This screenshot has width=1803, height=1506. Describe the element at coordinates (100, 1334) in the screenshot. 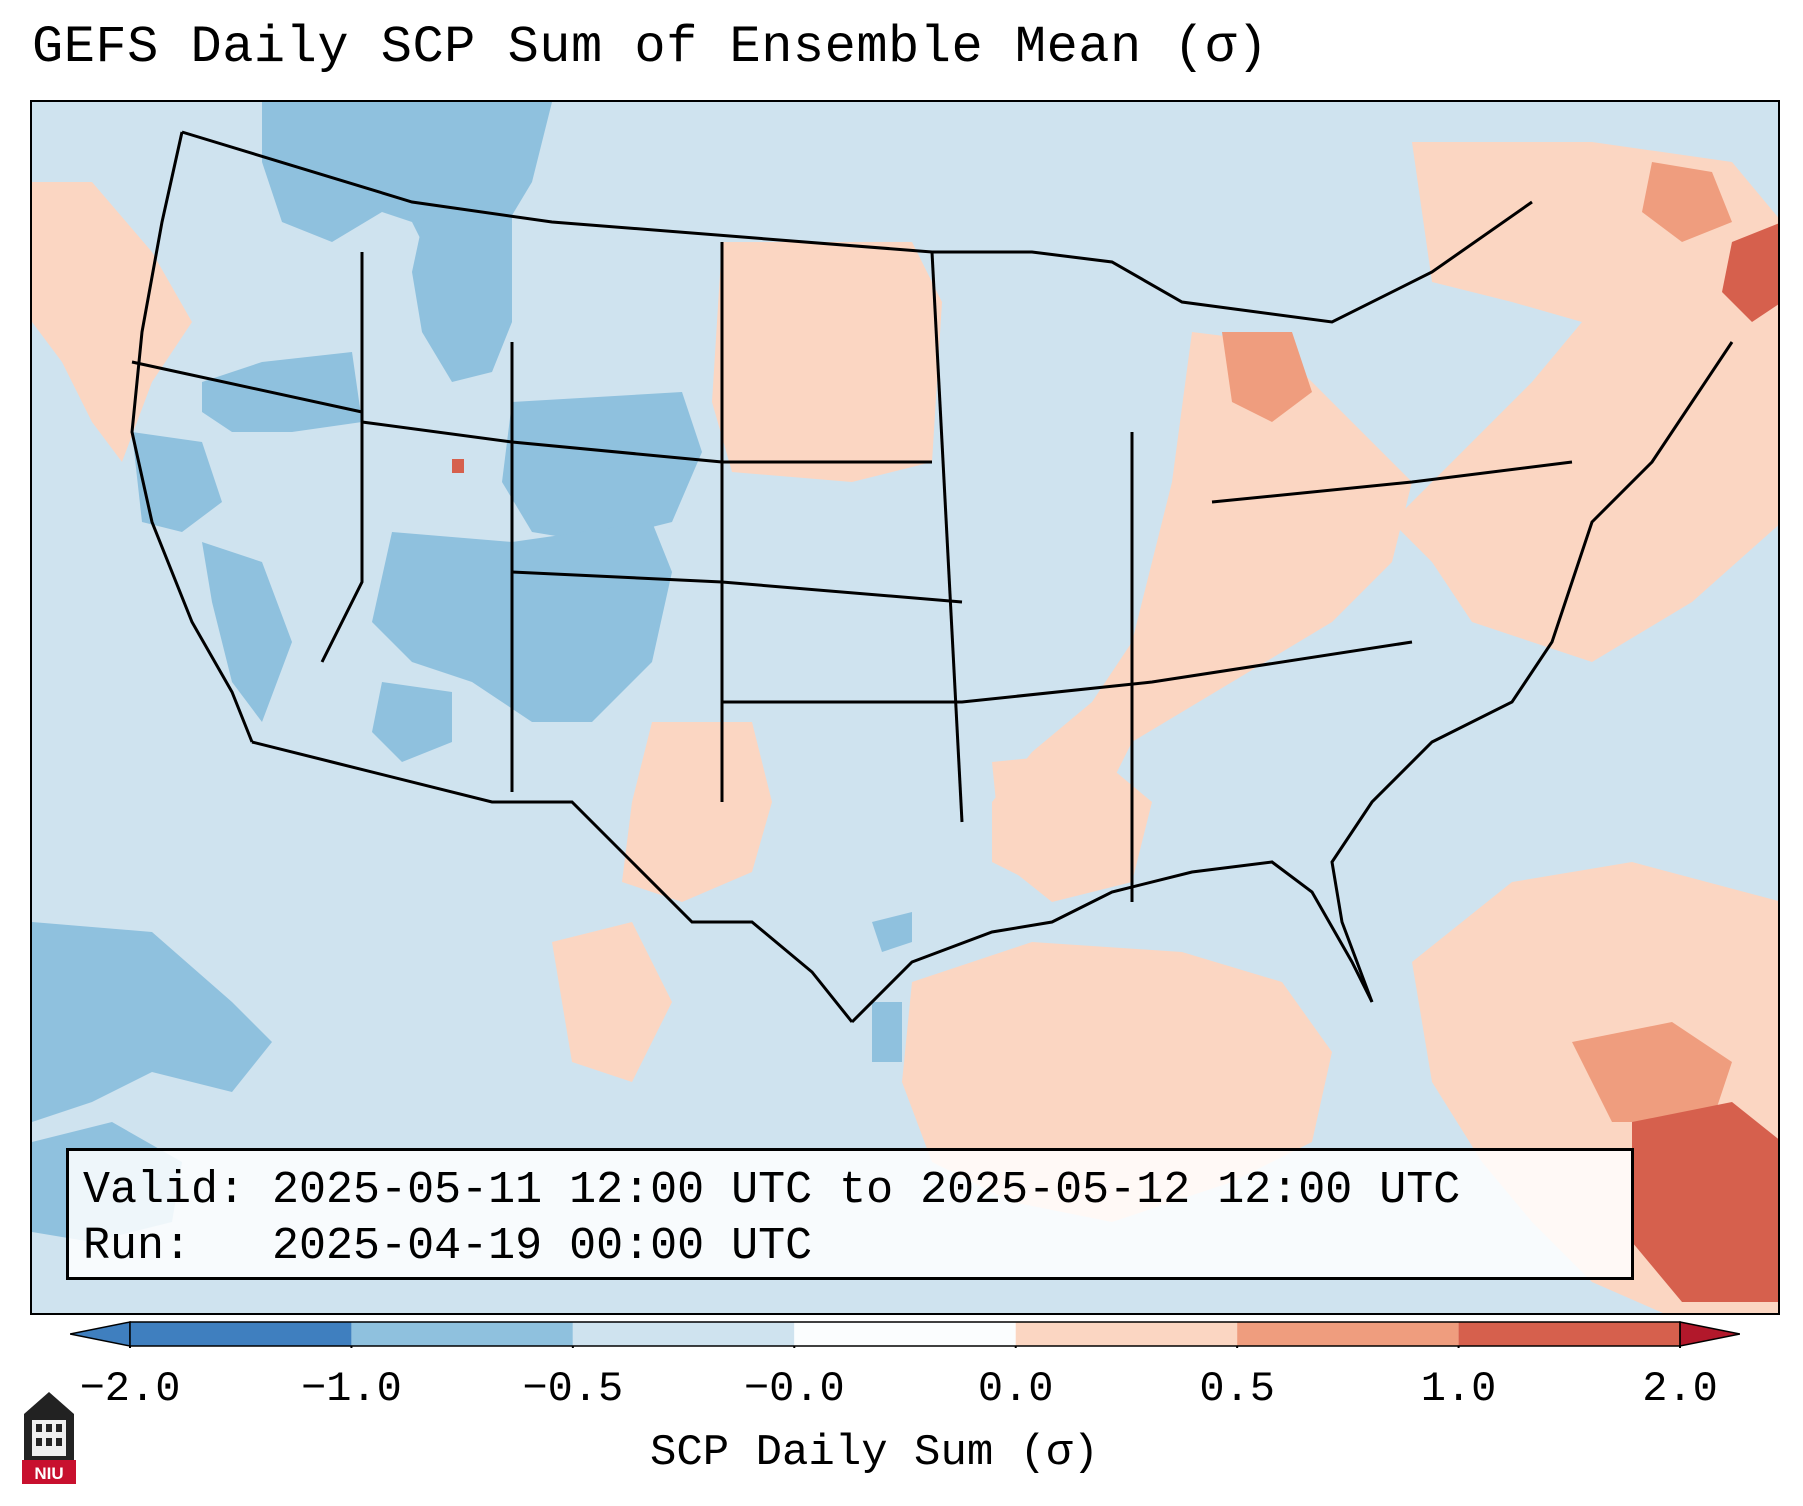

I see `colorbar-extend-min` at that location.